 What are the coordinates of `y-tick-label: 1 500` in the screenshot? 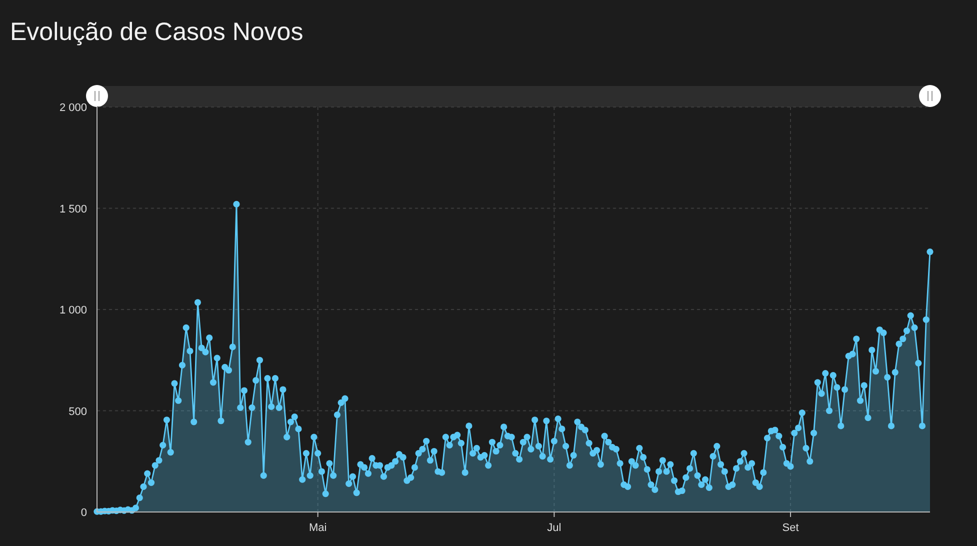 It's located at (73, 209).